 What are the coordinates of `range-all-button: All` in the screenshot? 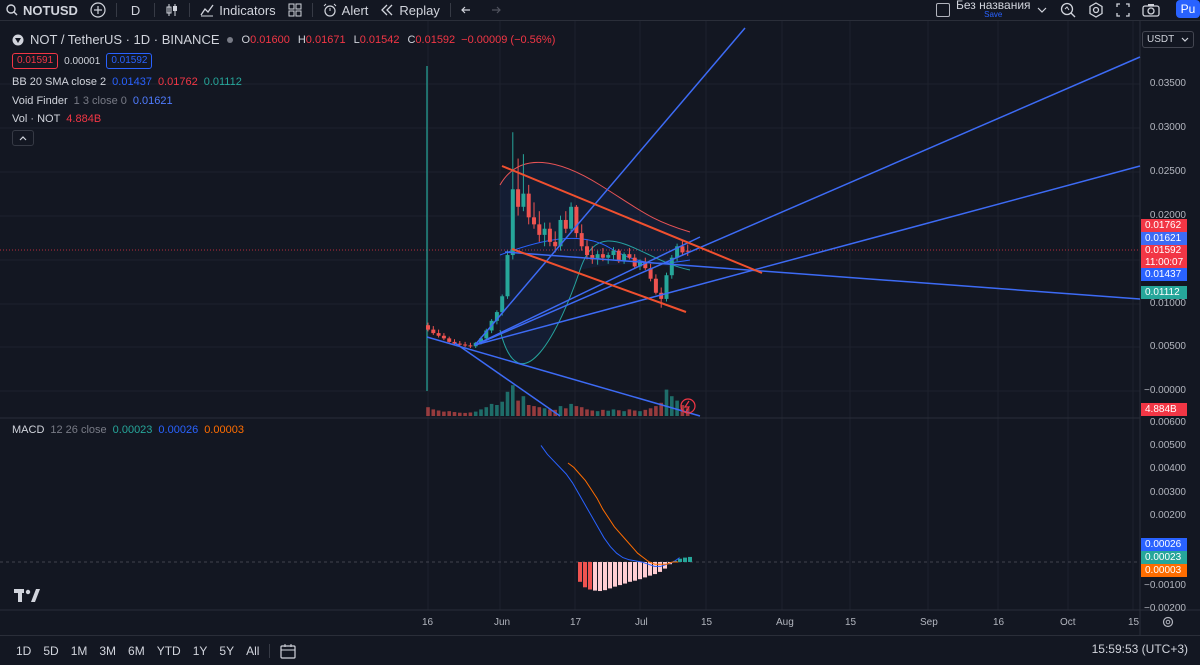 It's located at (253, 650).